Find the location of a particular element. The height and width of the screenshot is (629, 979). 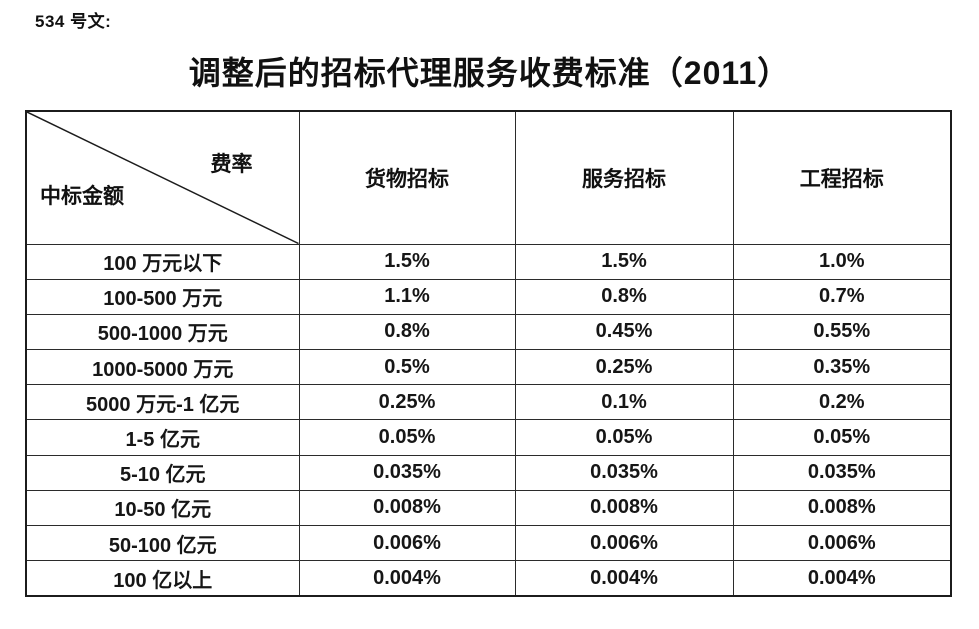

table-row: 5-10 亿元 0.035% 0.035% 0.035% is located at coordinates (488, 472).